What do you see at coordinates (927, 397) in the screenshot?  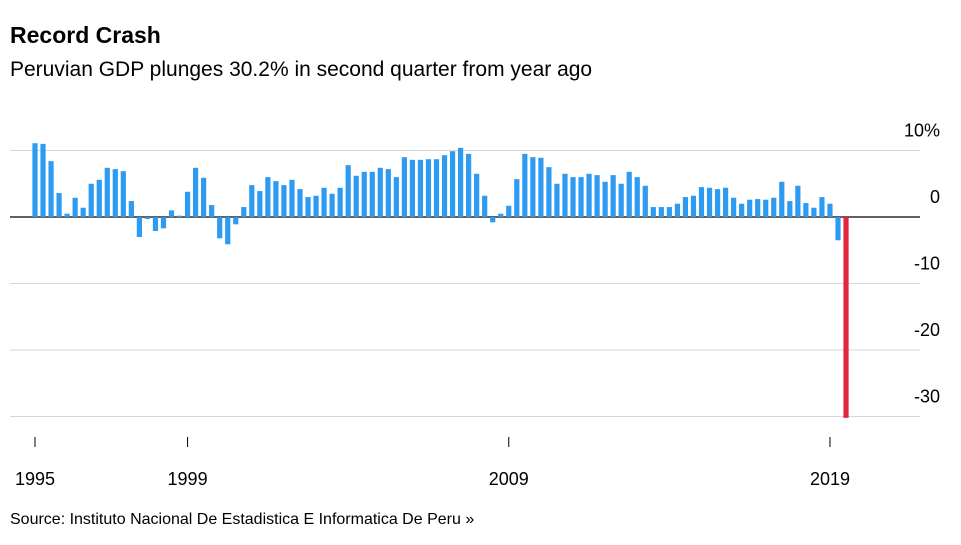 I see `y-tick-label: -30` at bounding box center [927, 397].